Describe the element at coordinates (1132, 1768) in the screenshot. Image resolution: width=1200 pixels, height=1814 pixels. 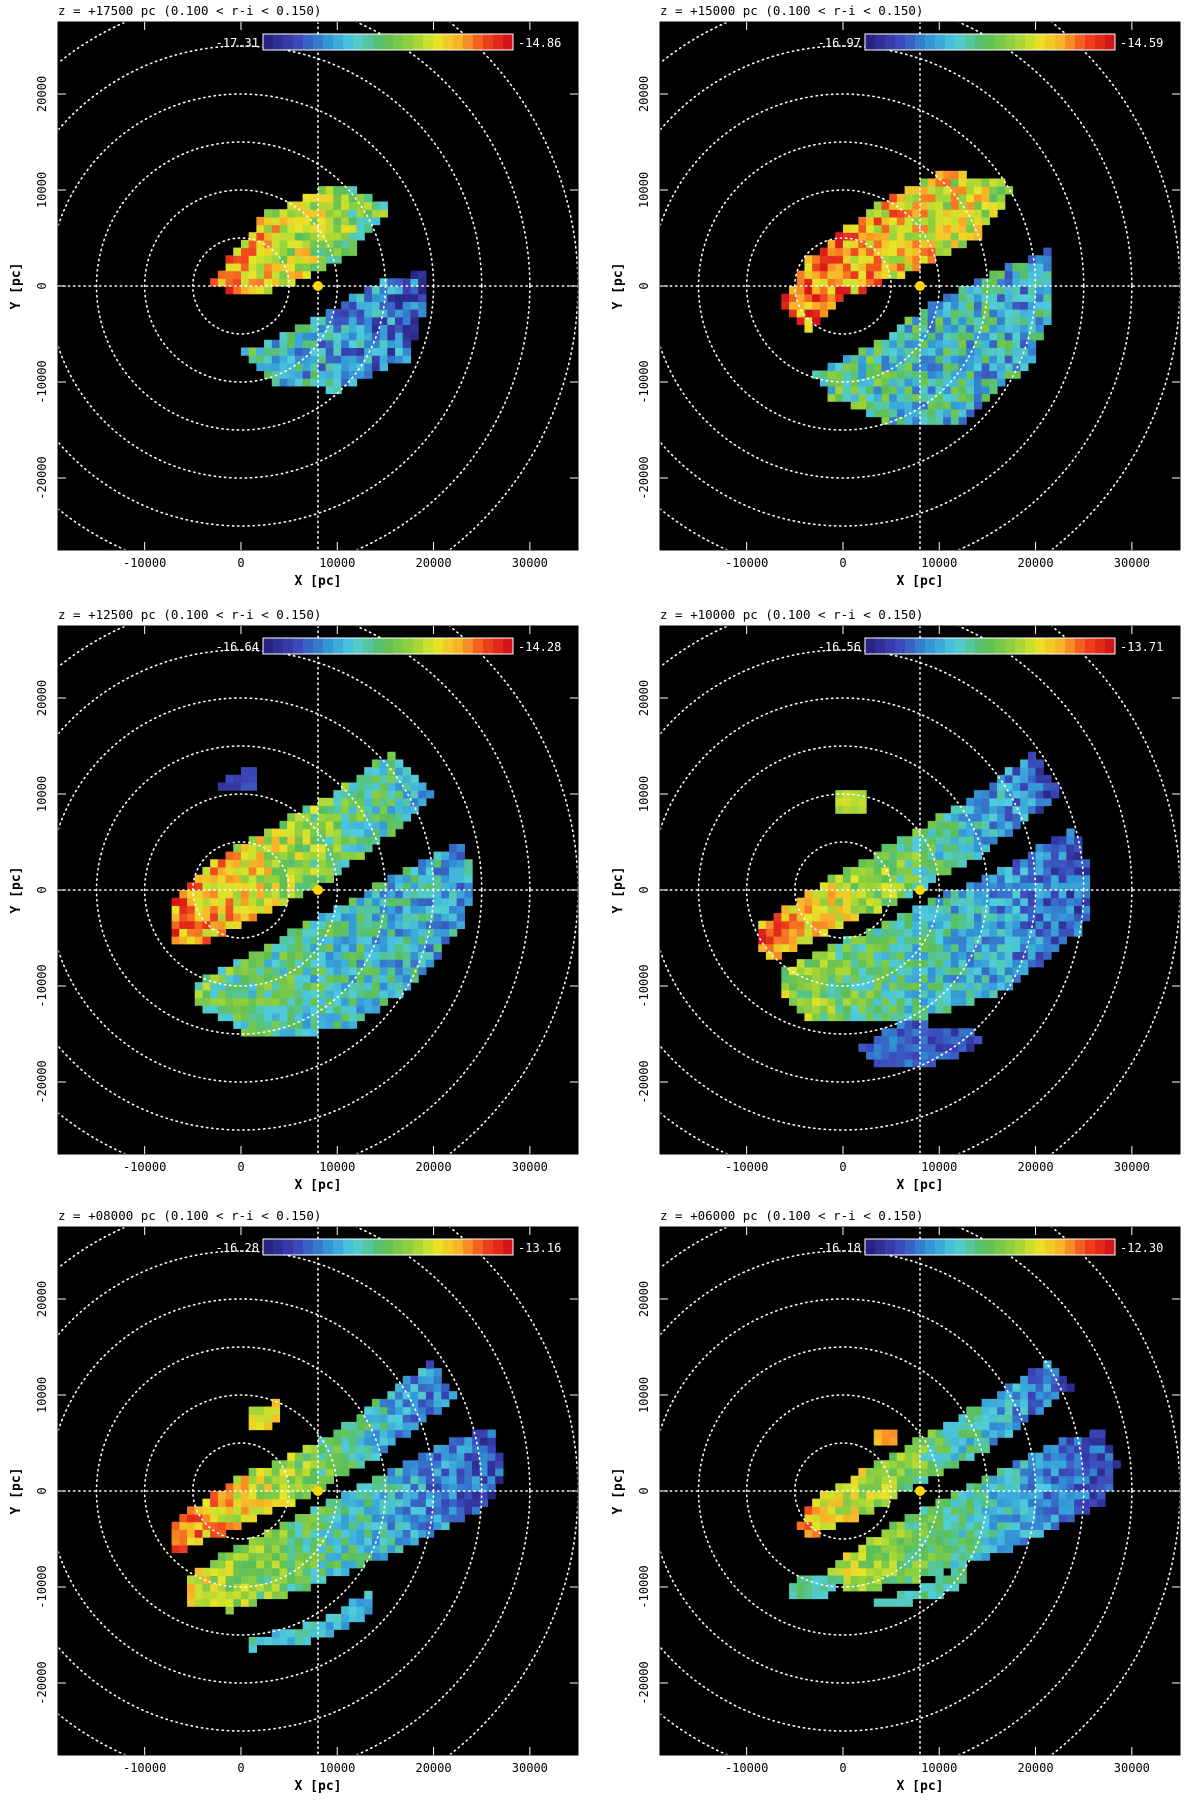
I see `x-tick-label: 30000` at that location.